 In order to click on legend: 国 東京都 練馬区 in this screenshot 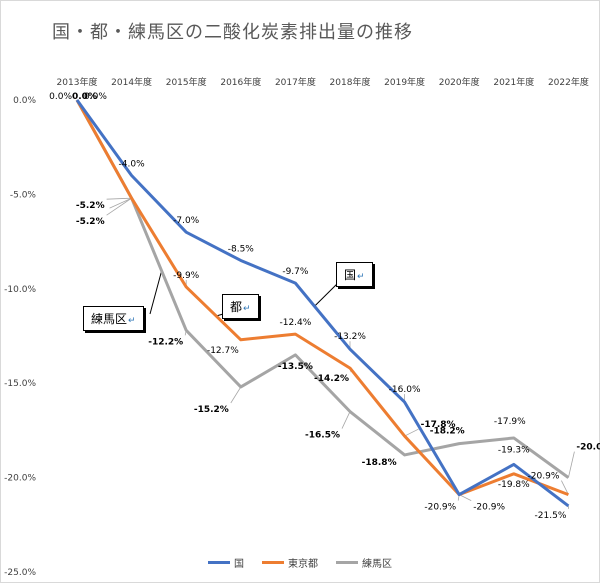, I will do `click(300, 562)`.